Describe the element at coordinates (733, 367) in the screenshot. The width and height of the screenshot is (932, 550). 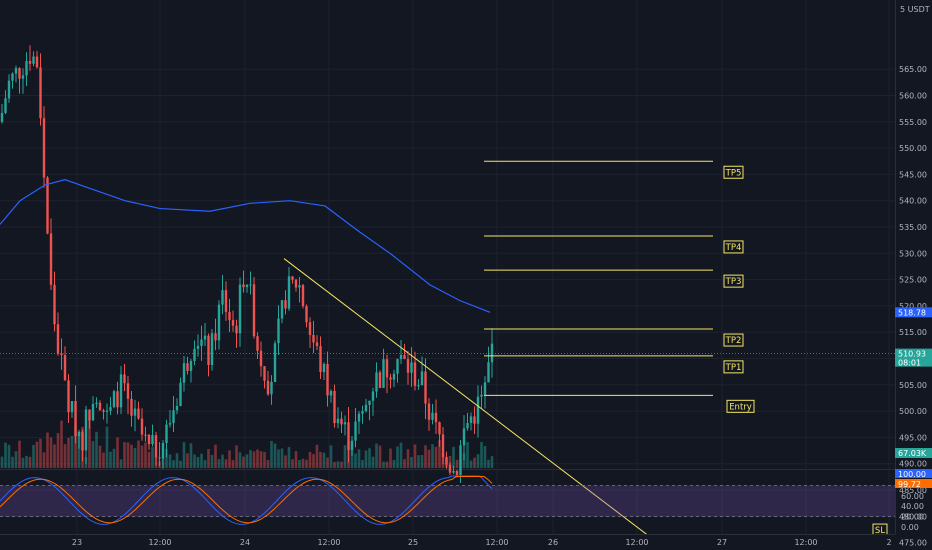
I see `level-label-box-tp1` at that location.